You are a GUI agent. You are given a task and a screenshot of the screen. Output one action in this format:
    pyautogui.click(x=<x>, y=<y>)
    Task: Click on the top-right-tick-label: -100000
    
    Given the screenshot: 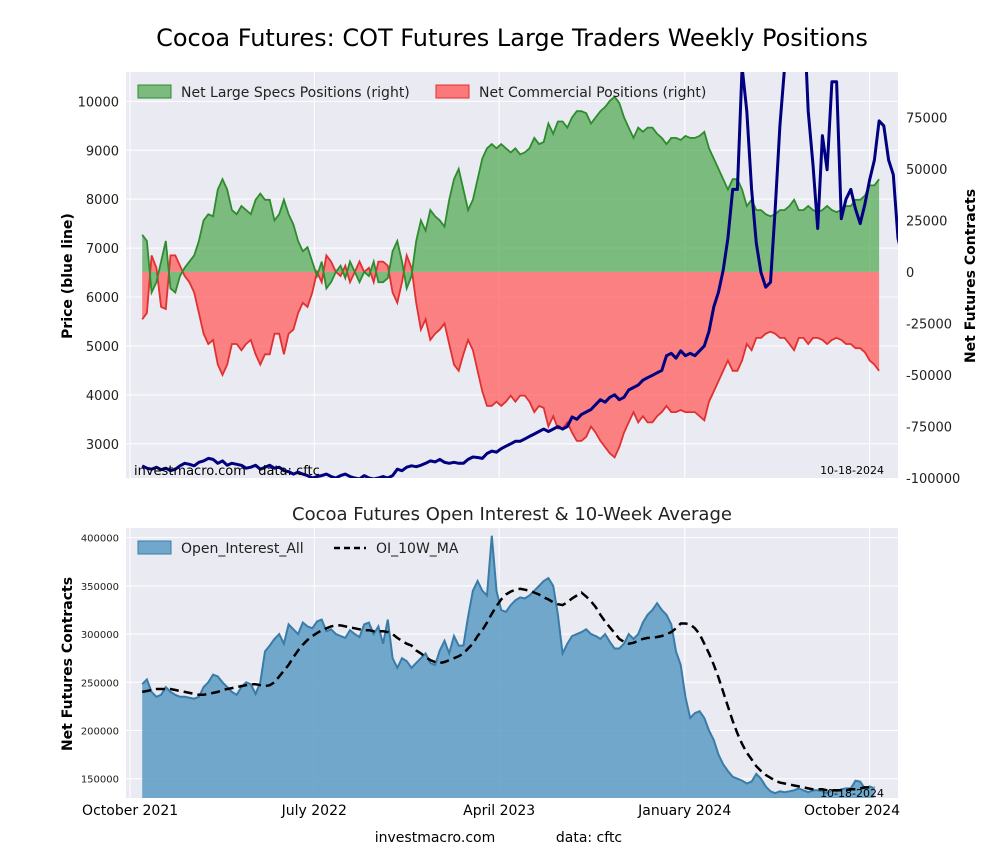 What is the action you would take?
    pyautogui.click(x=933, y=479)
    